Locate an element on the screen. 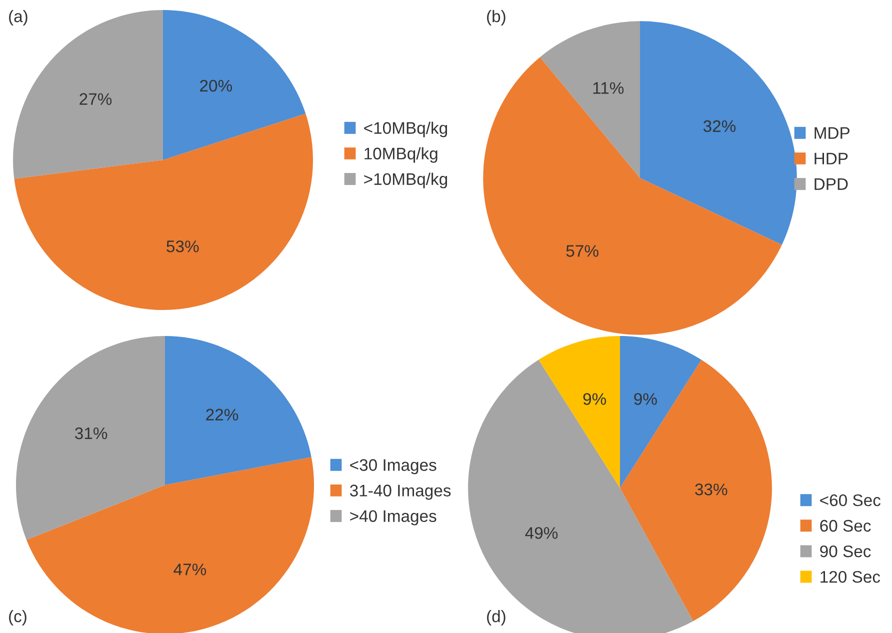 Image resolution: width=892 pixels, height=633 pixels. data-label: 20% is located at coordinates (216, 86).